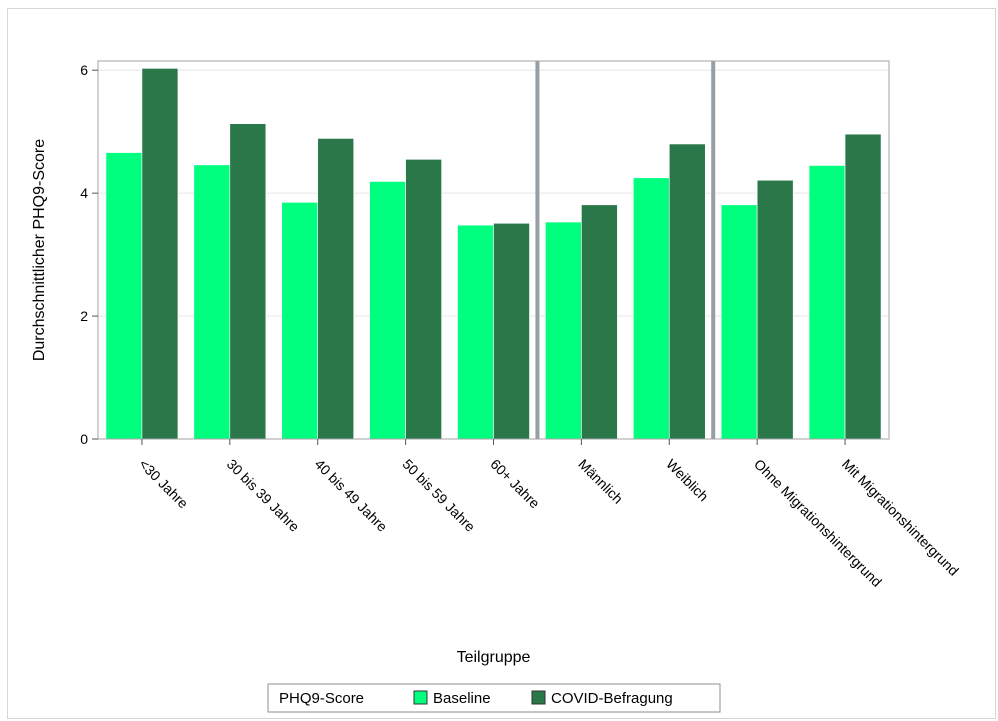  I want to click on bar-baseline-60-jahre, so click(475, 332).